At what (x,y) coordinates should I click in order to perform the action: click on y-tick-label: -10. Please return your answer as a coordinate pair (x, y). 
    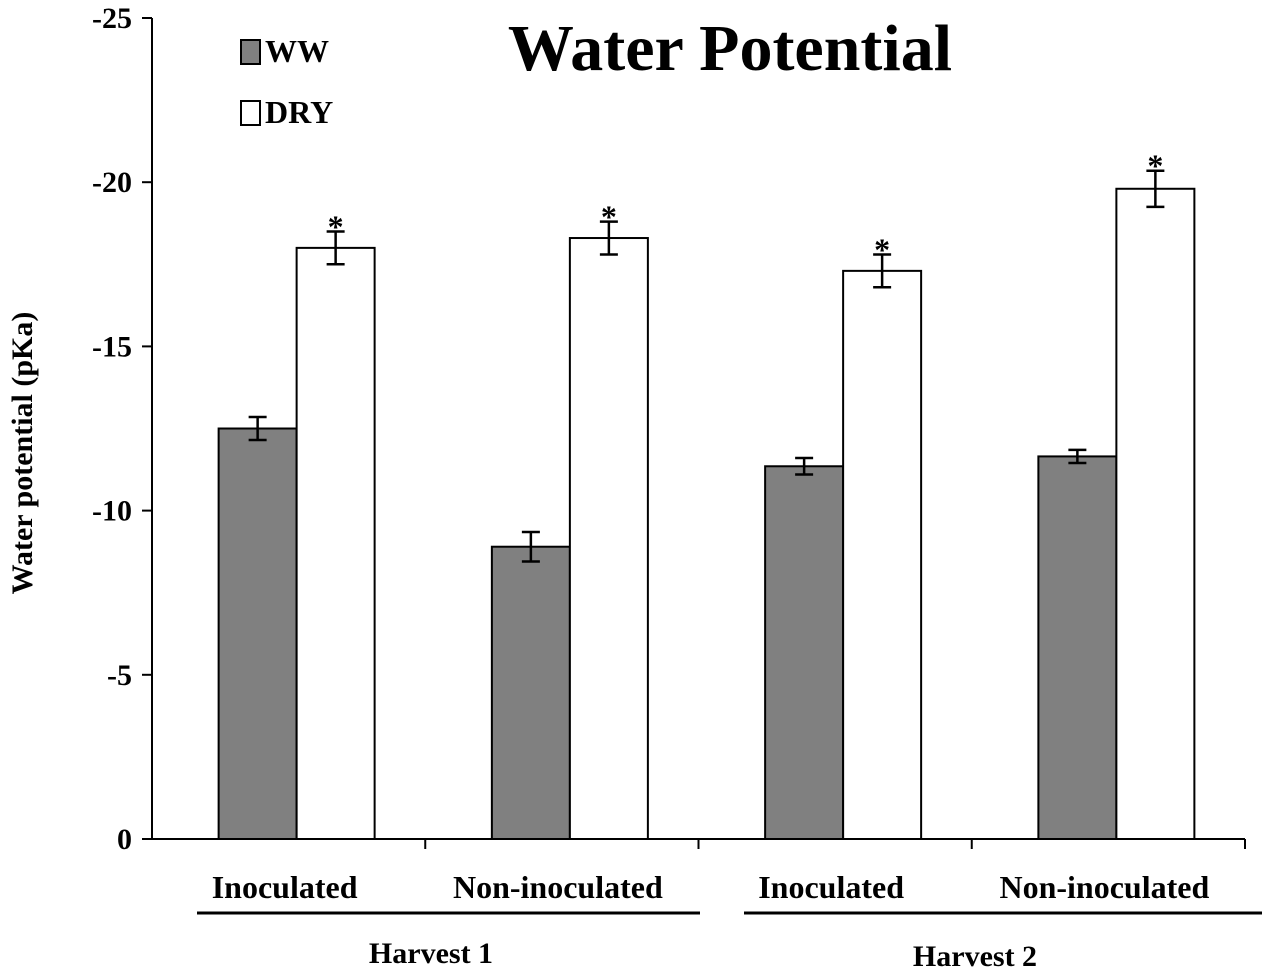
    Looking at the image, I should click on (112, 511).